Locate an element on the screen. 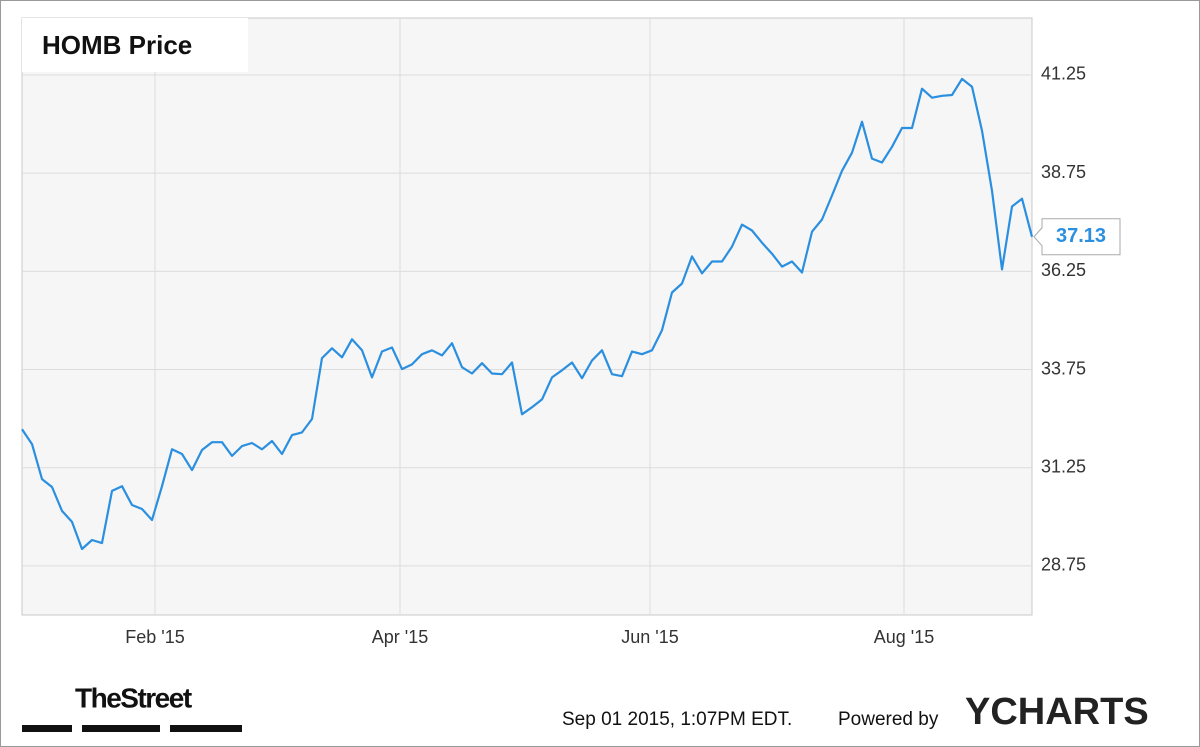 The height and width of the screenshot is (747, 1200). y-tick-label: 33.75 is located at coordinates (1063, 368).